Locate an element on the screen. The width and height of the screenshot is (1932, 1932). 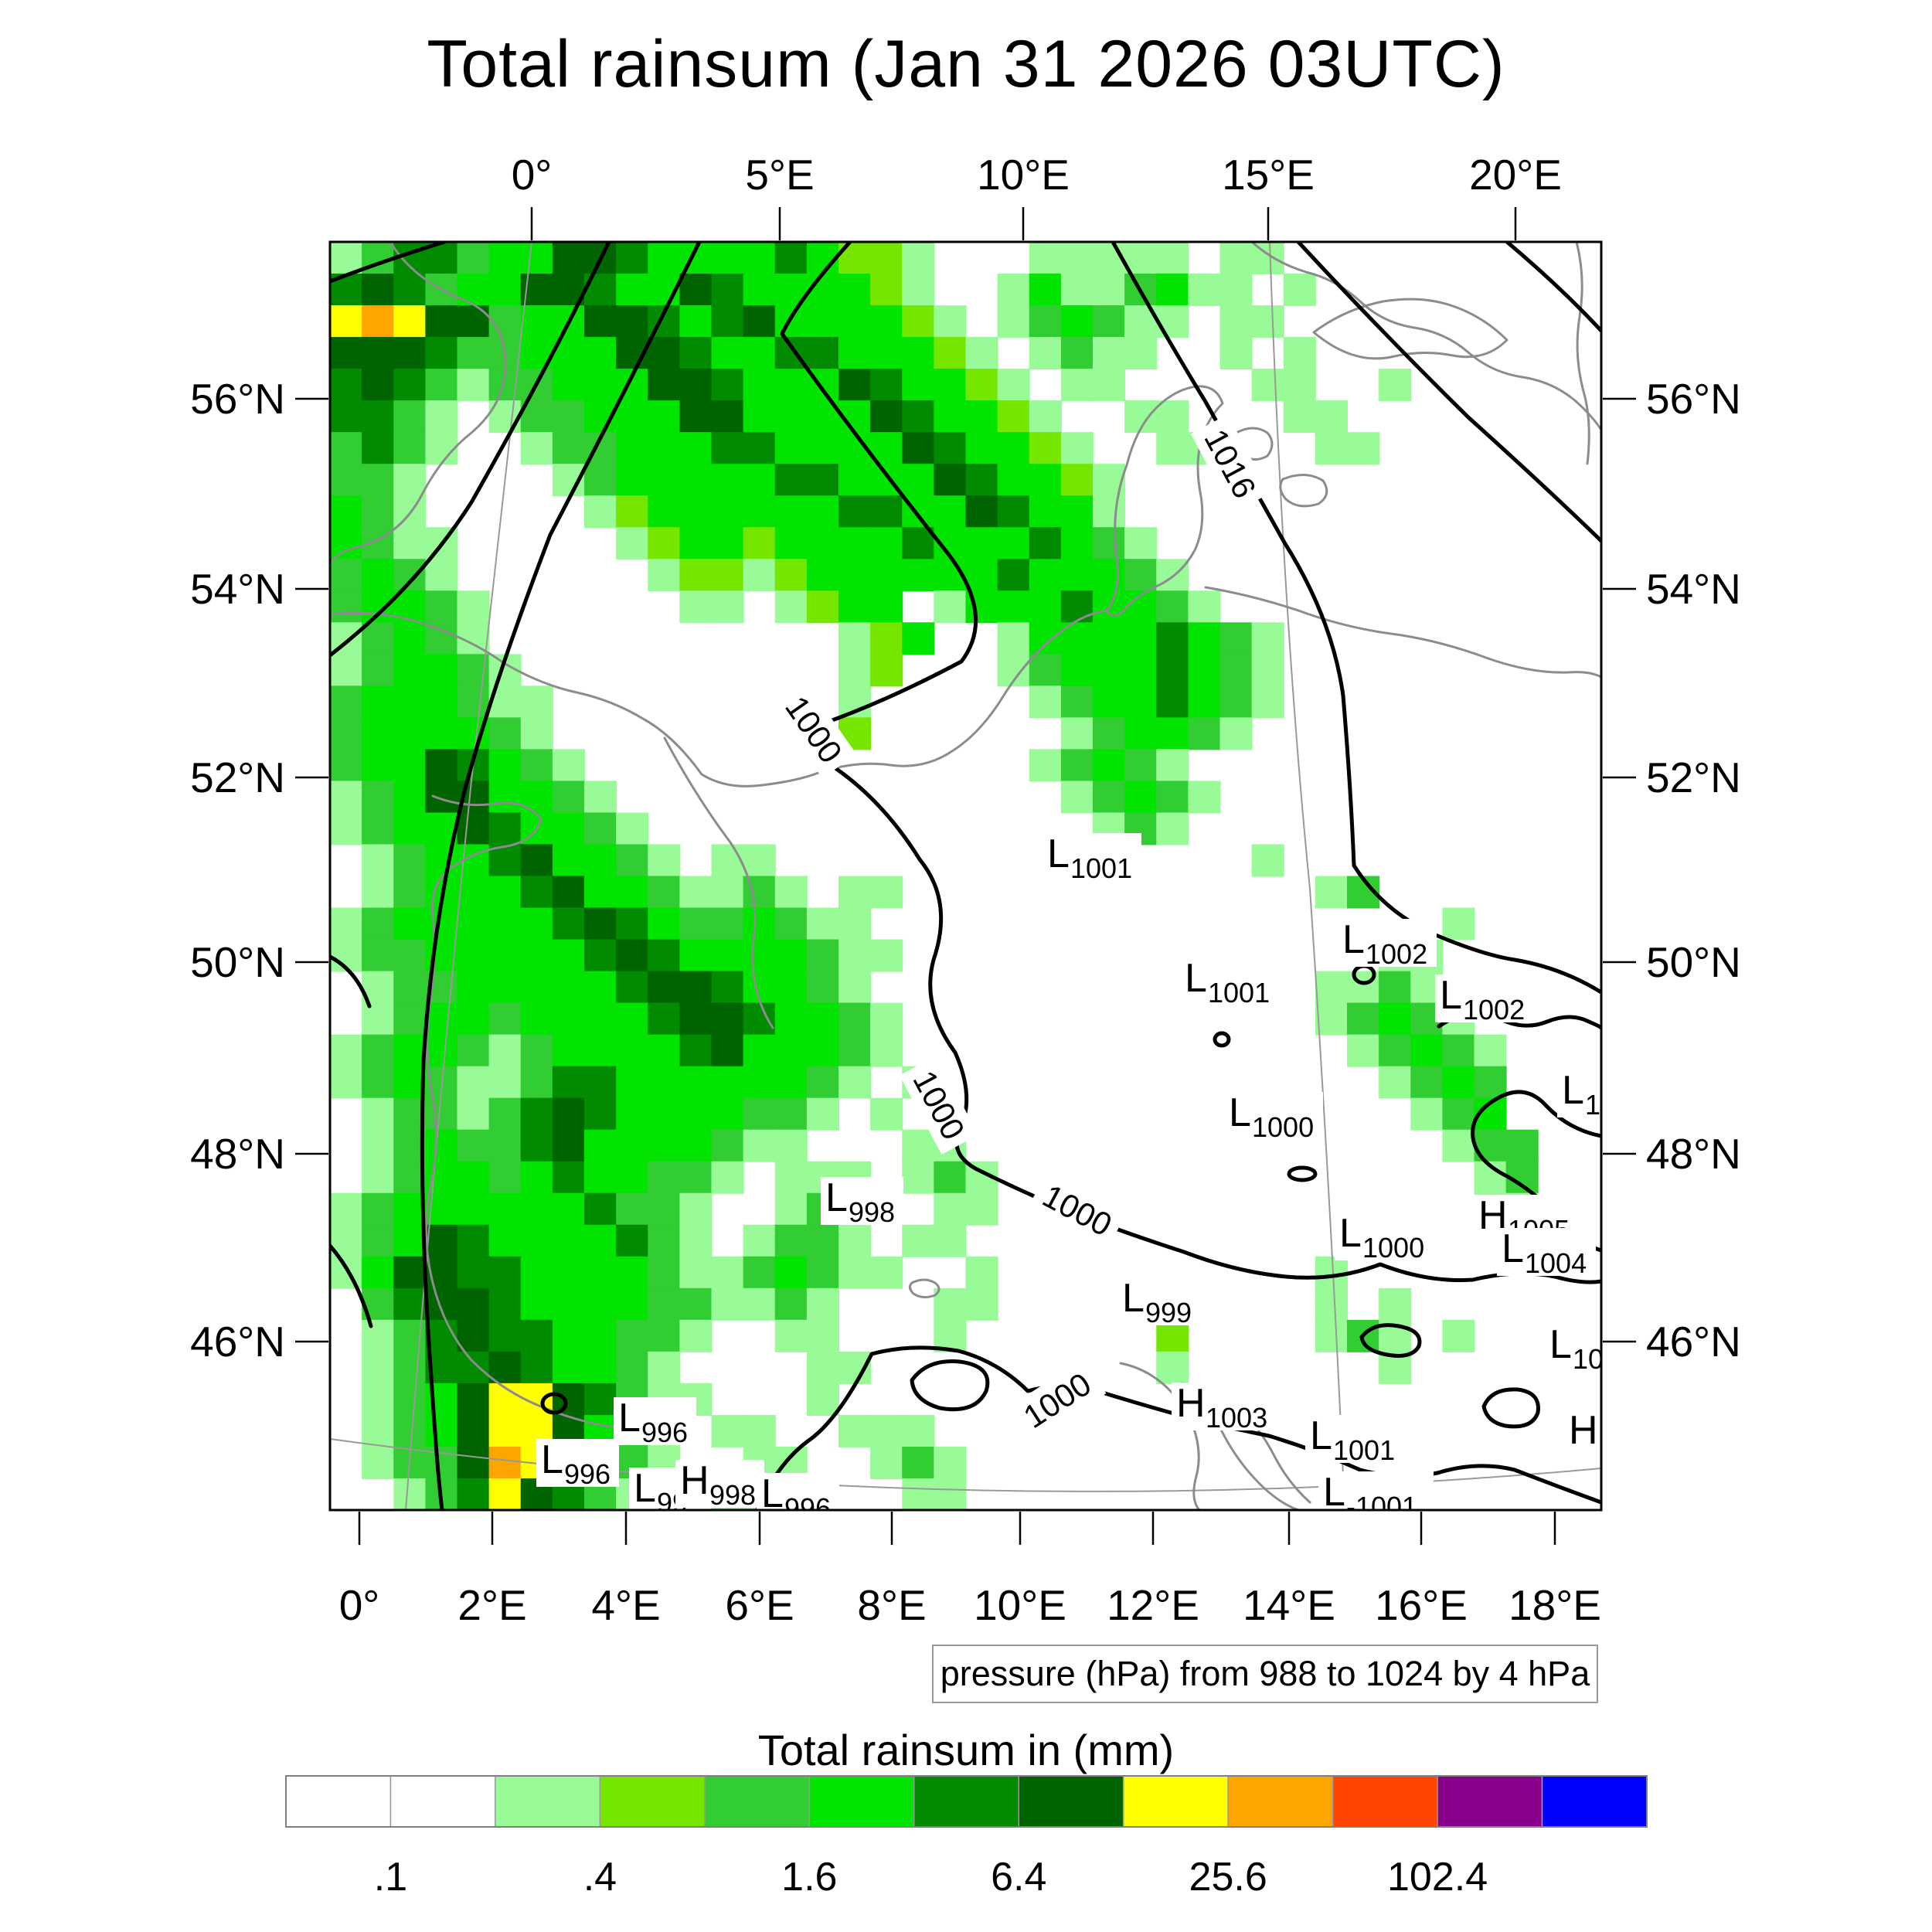
pressure-marker-value: 1 is located at coordinates (1606, 1445).